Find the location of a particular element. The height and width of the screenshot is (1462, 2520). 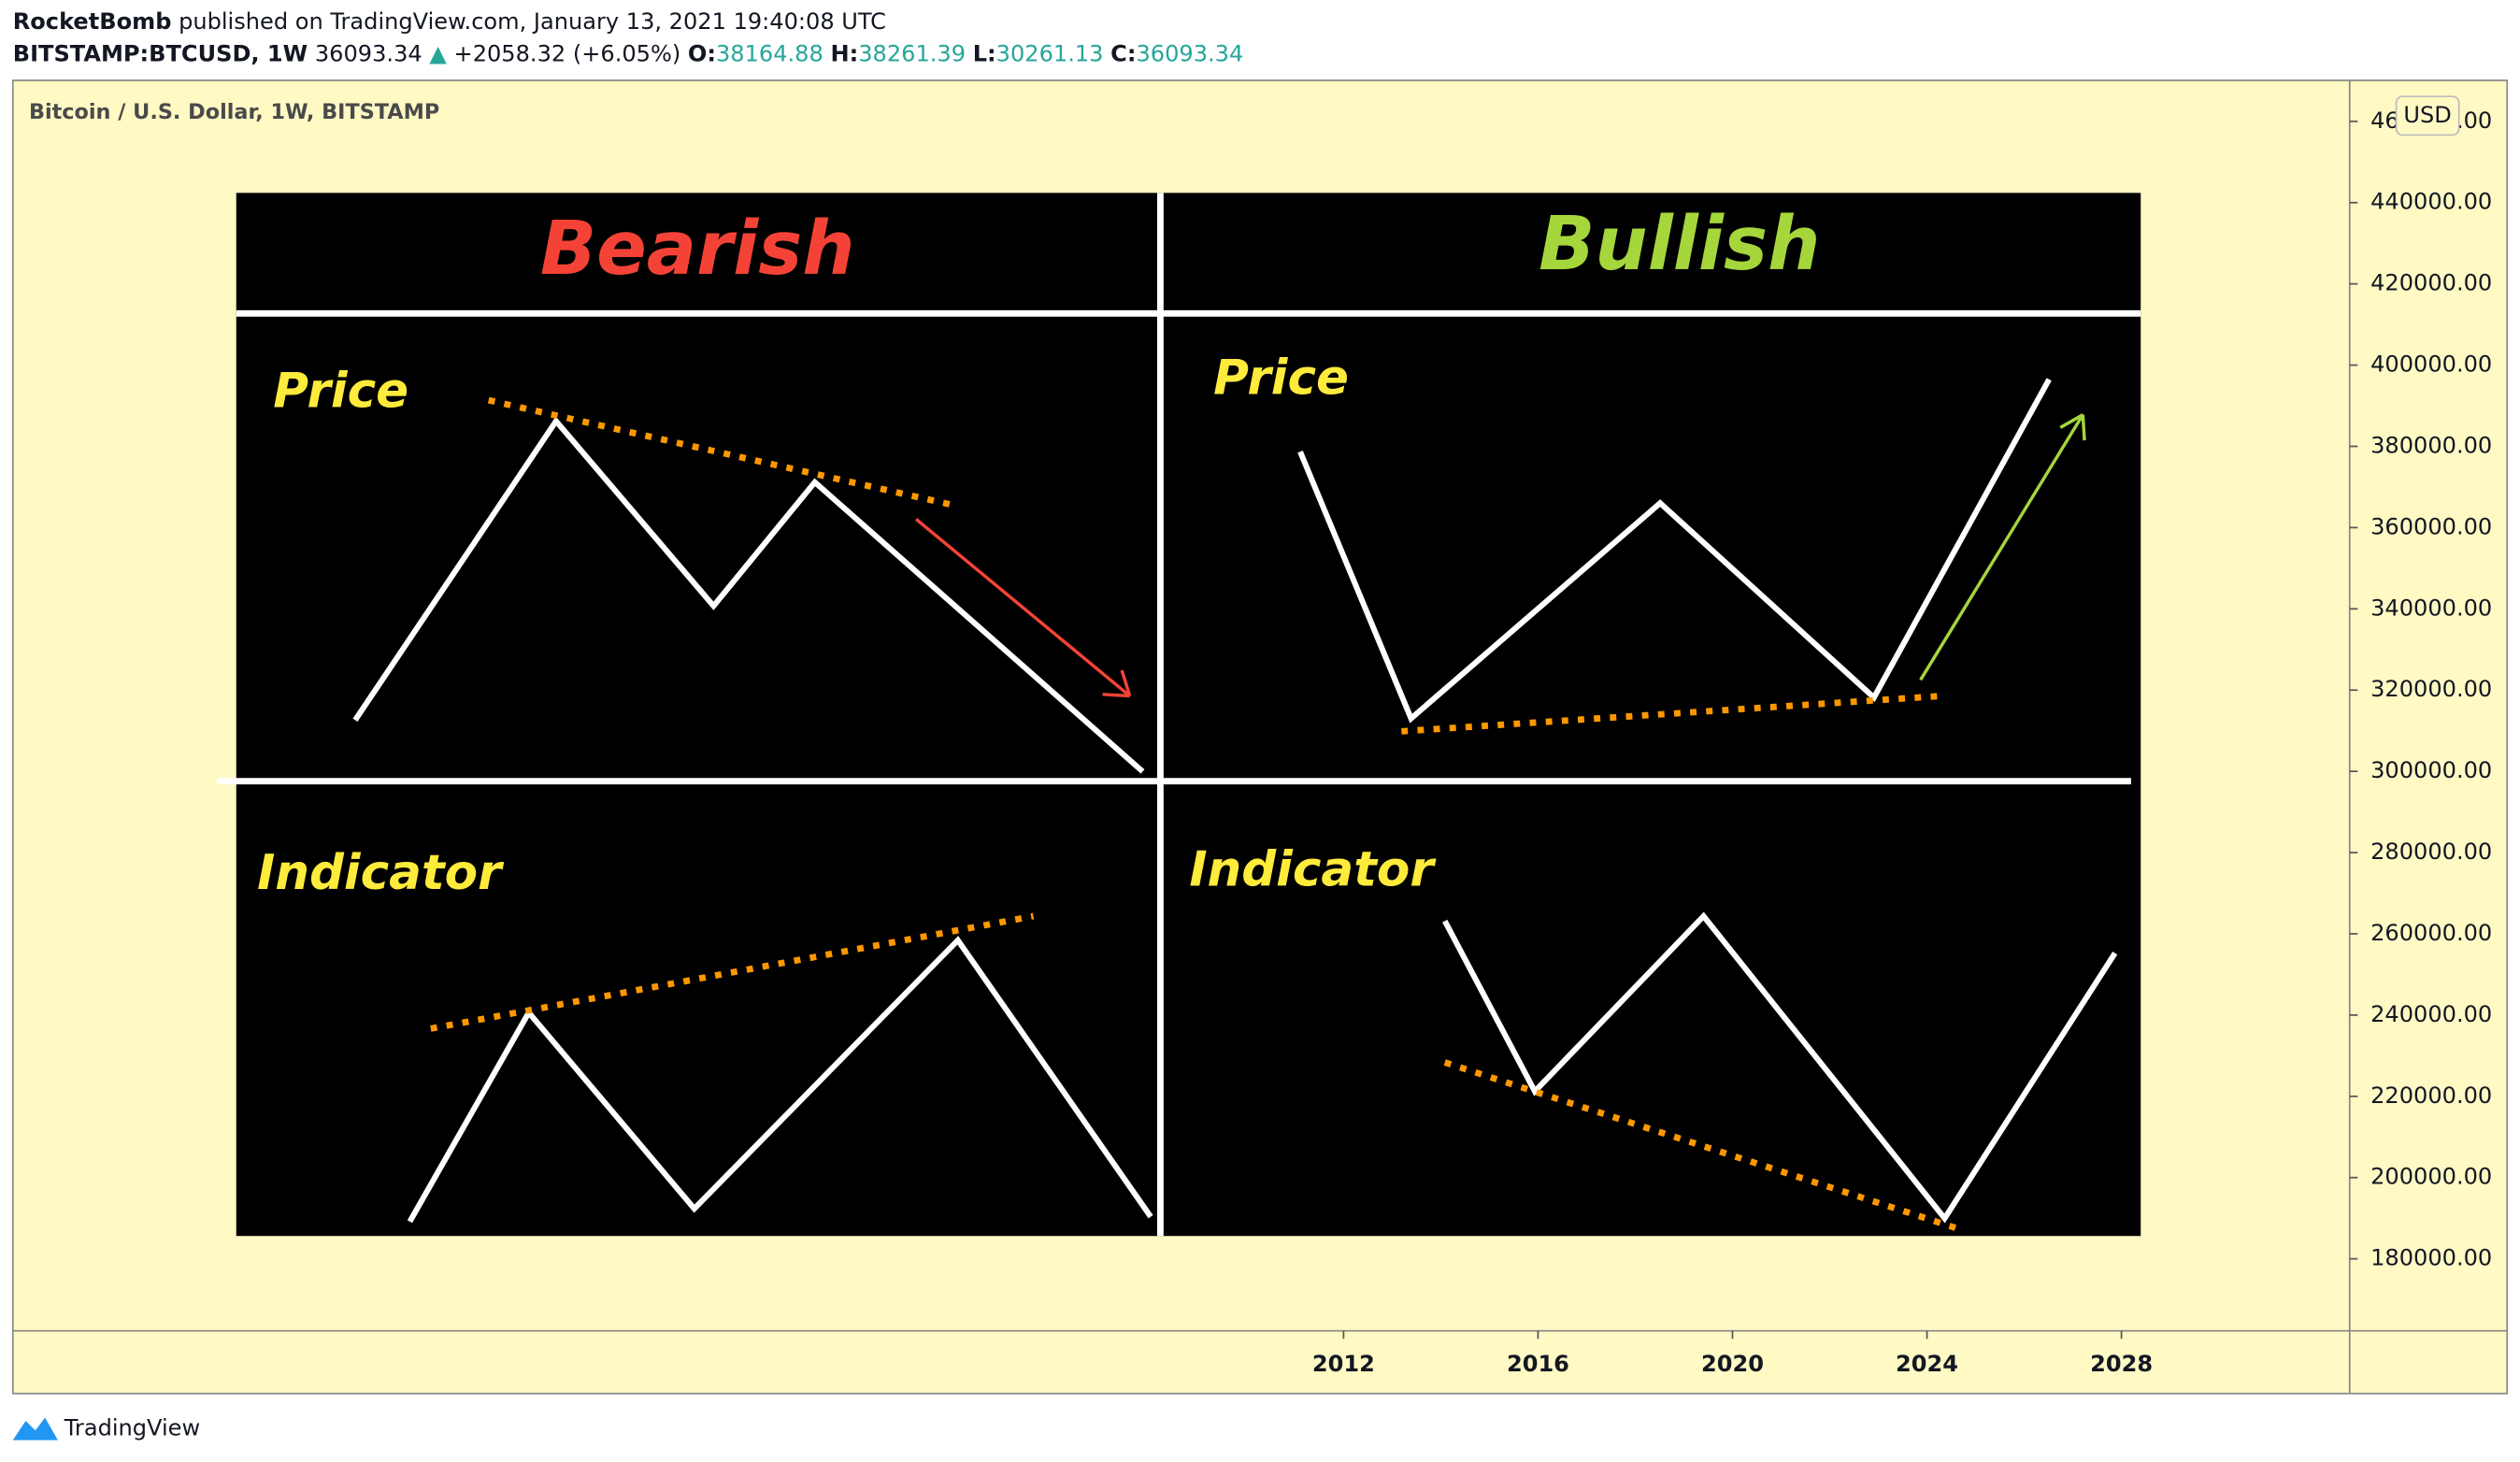

currency: USD is located at coordinates (2427, 115).